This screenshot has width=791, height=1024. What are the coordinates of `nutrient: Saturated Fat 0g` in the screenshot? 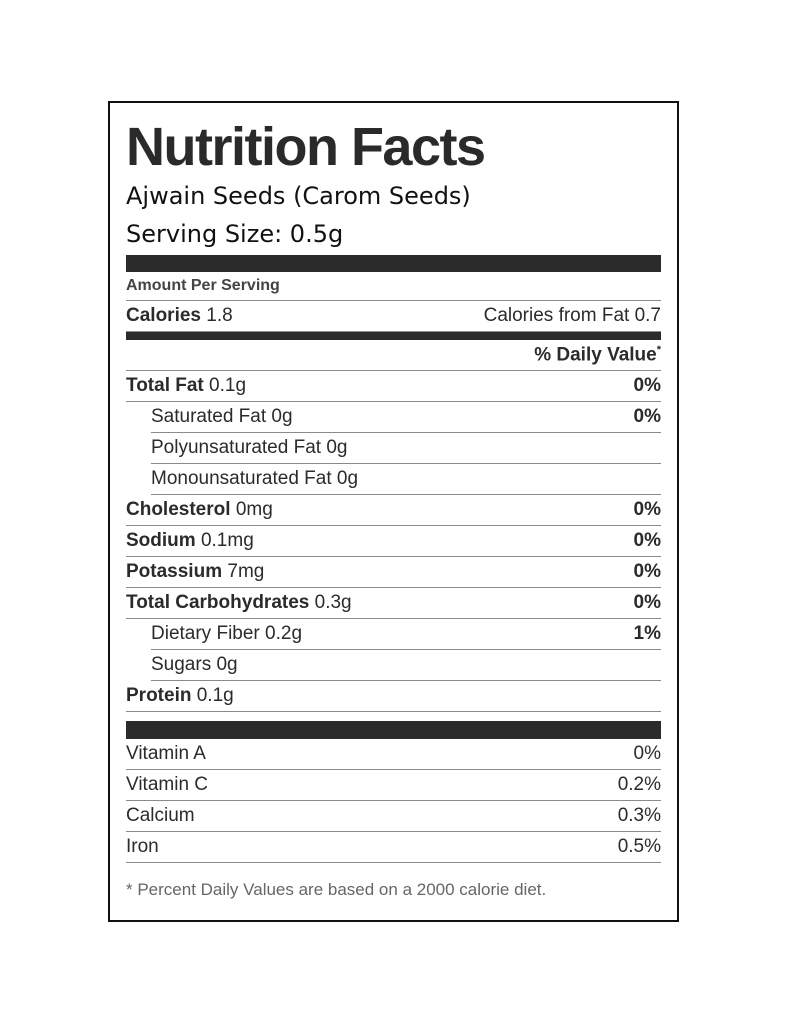 It's located at (222, 417).